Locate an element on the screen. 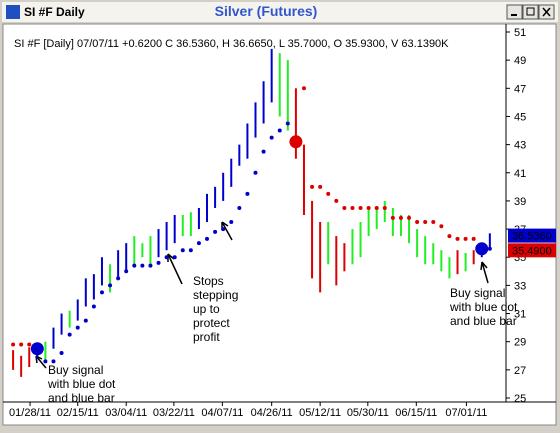  y-tick-label: 29 is located at coordinates (520, 343).